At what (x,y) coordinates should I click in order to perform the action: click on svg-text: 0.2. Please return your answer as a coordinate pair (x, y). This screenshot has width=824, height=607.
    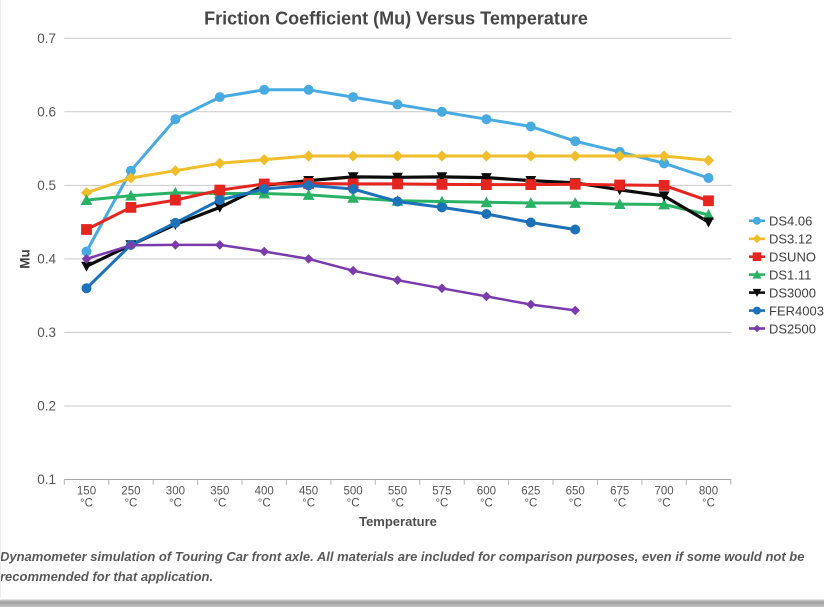
    Looking at the image, I should click on (46, 406).